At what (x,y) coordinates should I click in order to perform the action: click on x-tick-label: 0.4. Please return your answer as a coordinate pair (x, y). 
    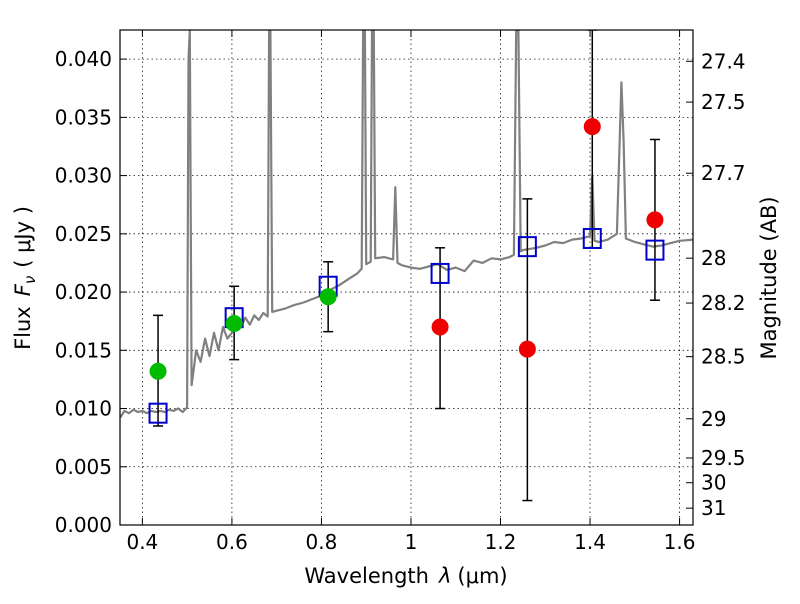
    Looking at the image, I should click on (142, 542).